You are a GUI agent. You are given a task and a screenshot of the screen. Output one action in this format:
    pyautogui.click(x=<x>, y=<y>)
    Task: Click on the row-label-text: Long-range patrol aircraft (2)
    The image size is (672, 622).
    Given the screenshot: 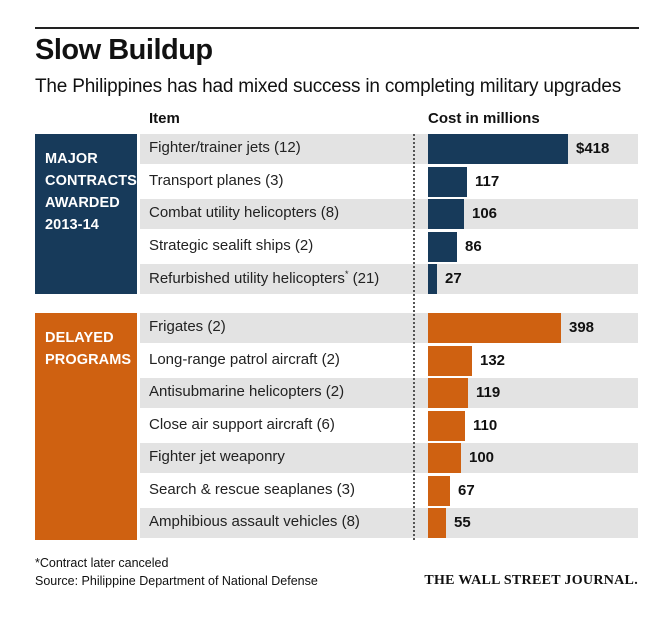 What is the action you would take?
    pyautogui.click(x=244, y=359)
    